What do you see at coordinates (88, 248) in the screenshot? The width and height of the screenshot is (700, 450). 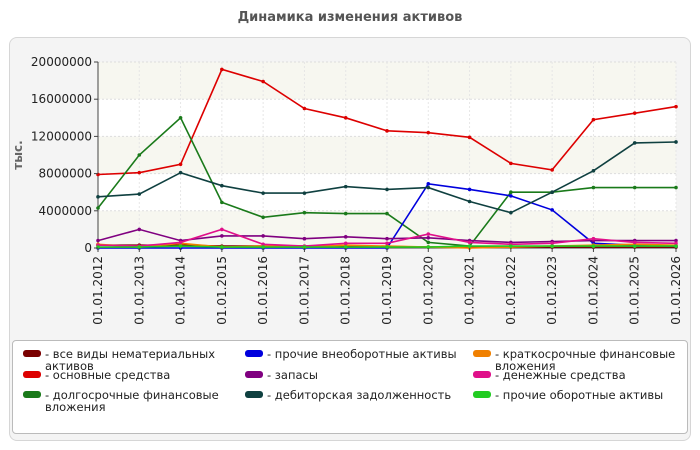 I see `y-tick-label: 0` at bounding box center [88, 248].